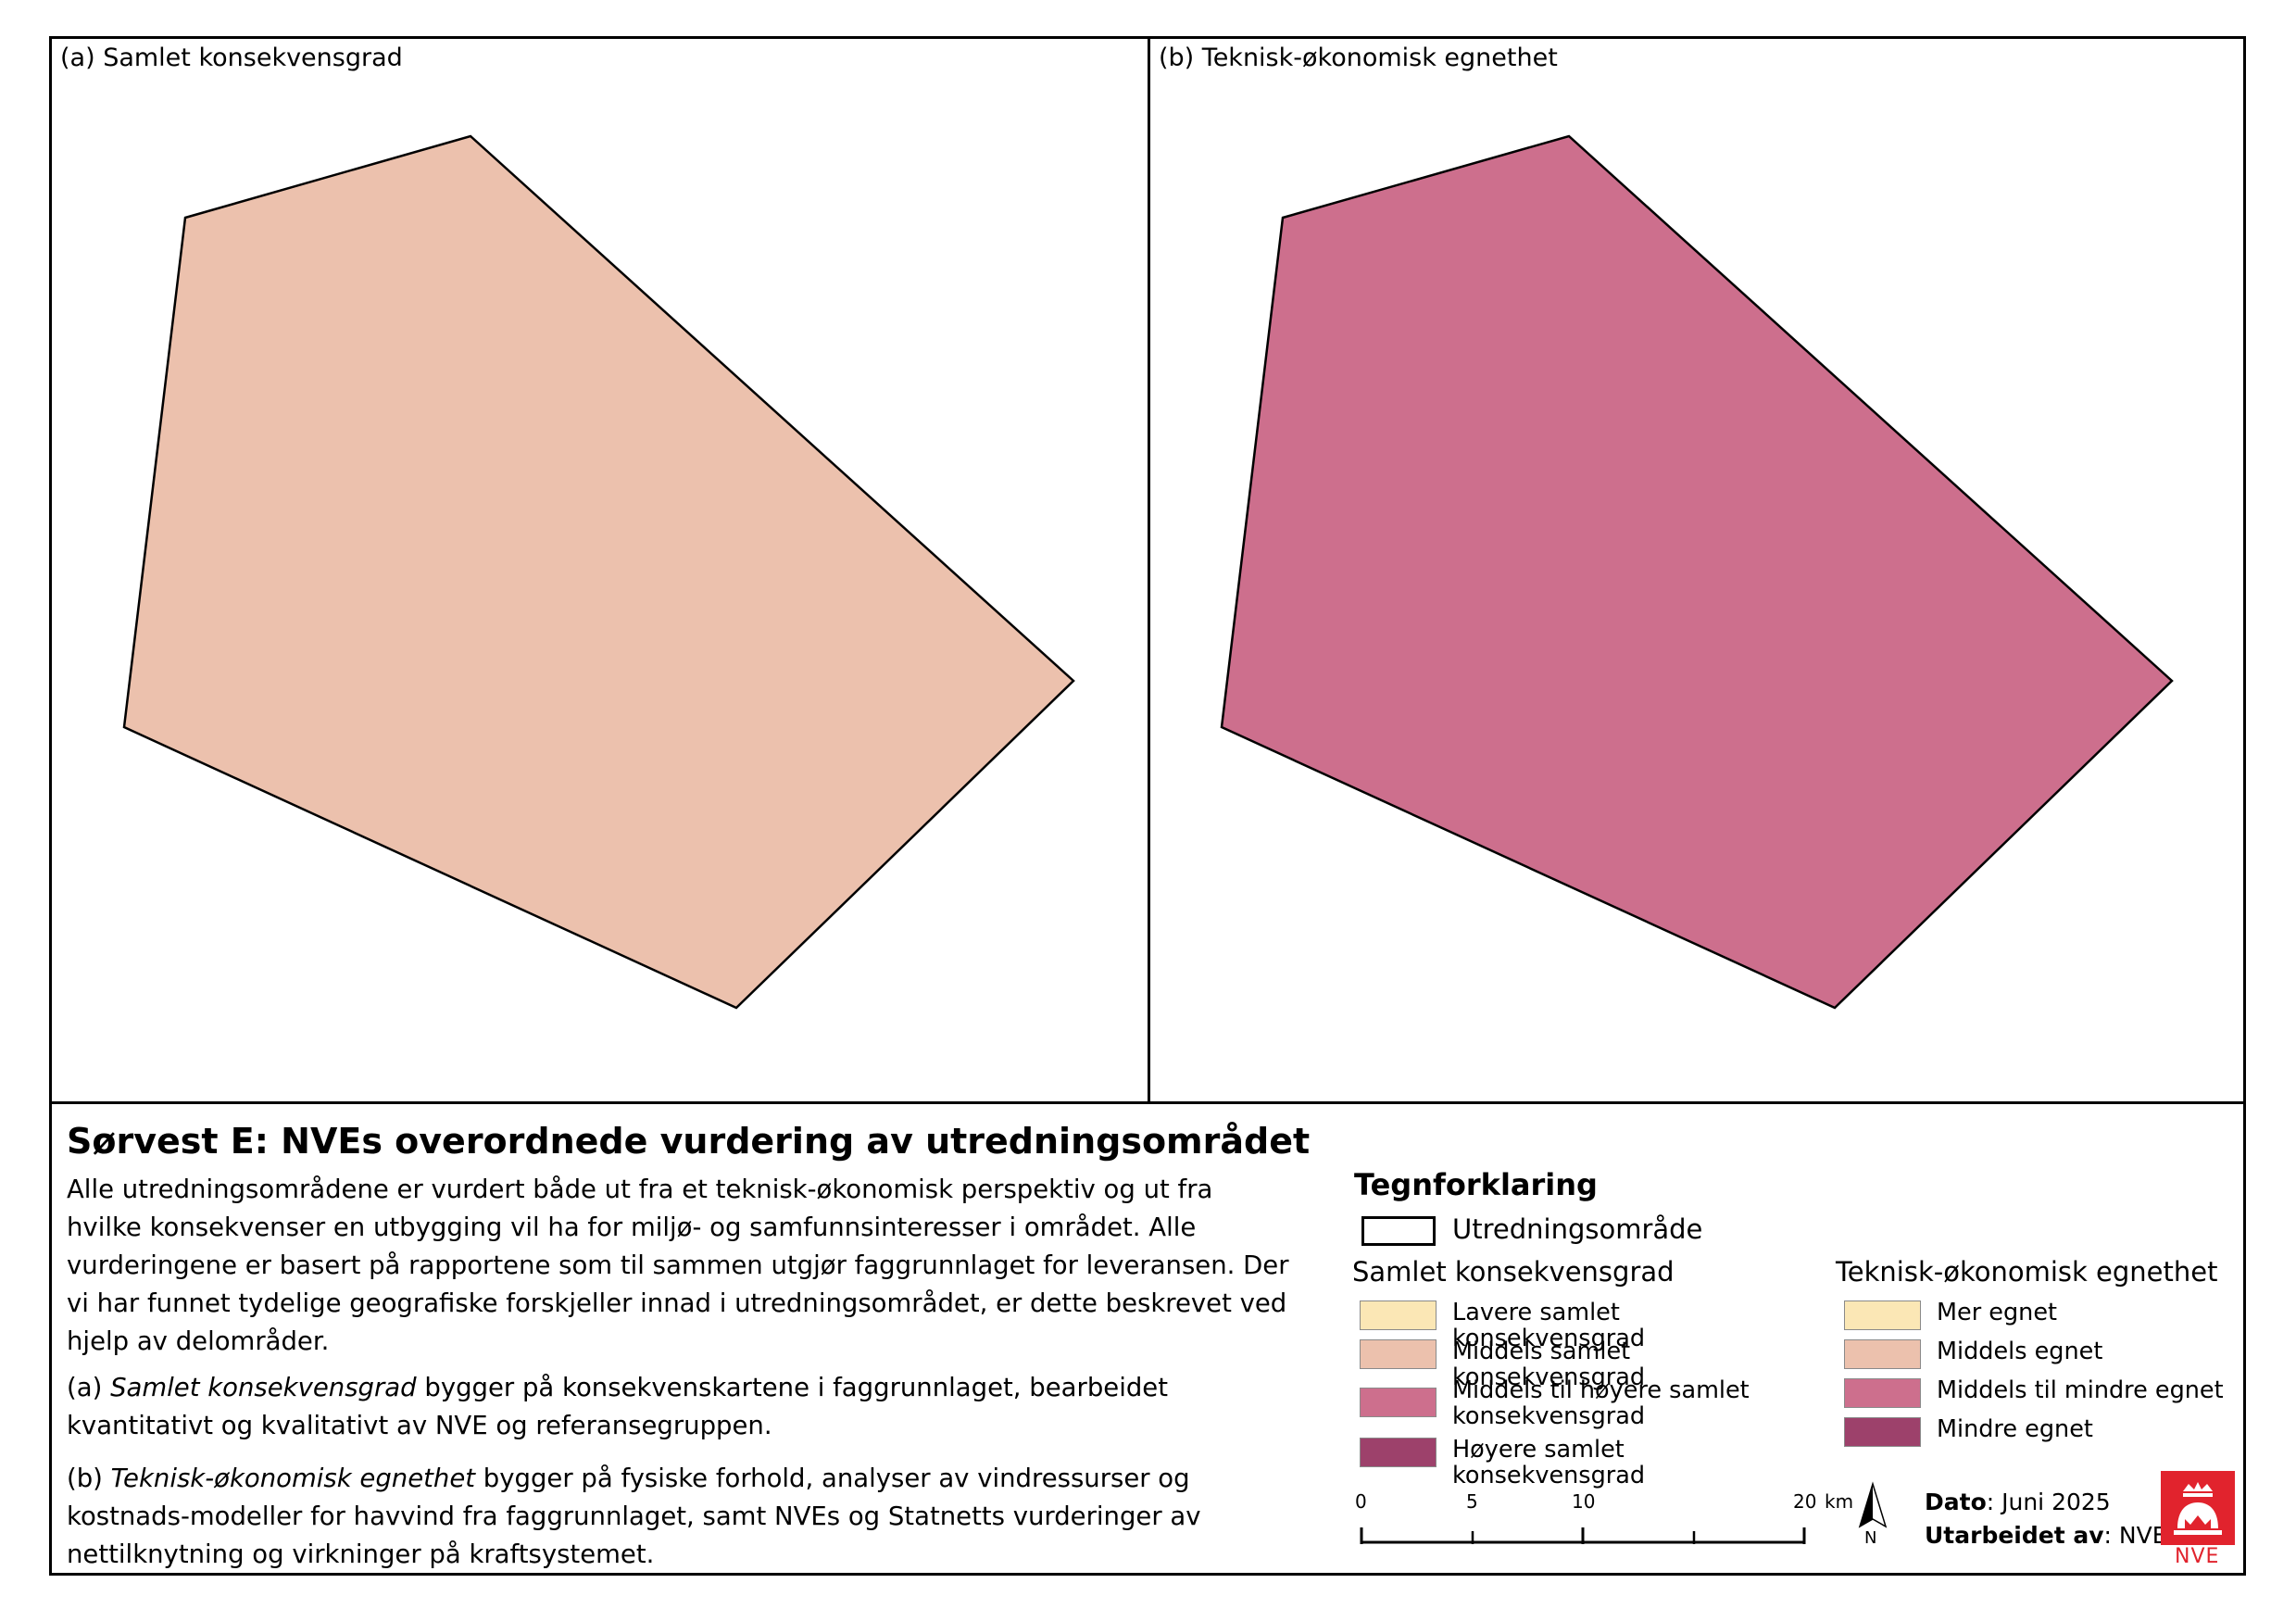 The image size is (2296, 1621). What do you see at coordinates (2020, 1351) in the screenshot?
I see `legend-label: Middels egnet` at bounding box center [2020, 1351].